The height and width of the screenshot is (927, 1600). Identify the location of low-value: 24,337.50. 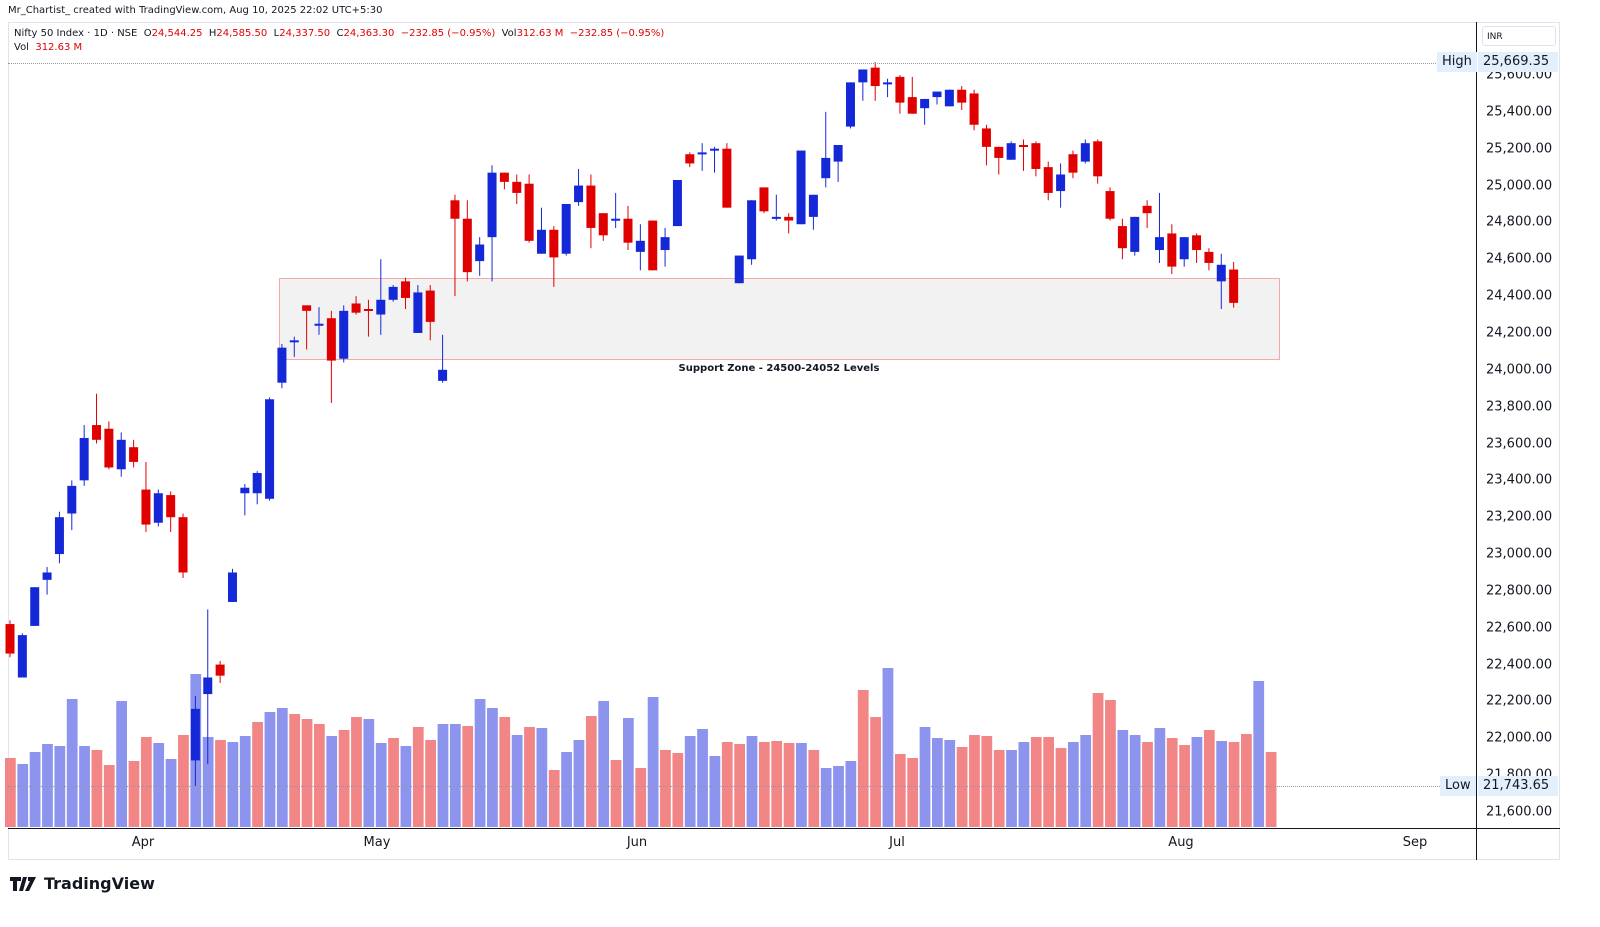
(305, 33).